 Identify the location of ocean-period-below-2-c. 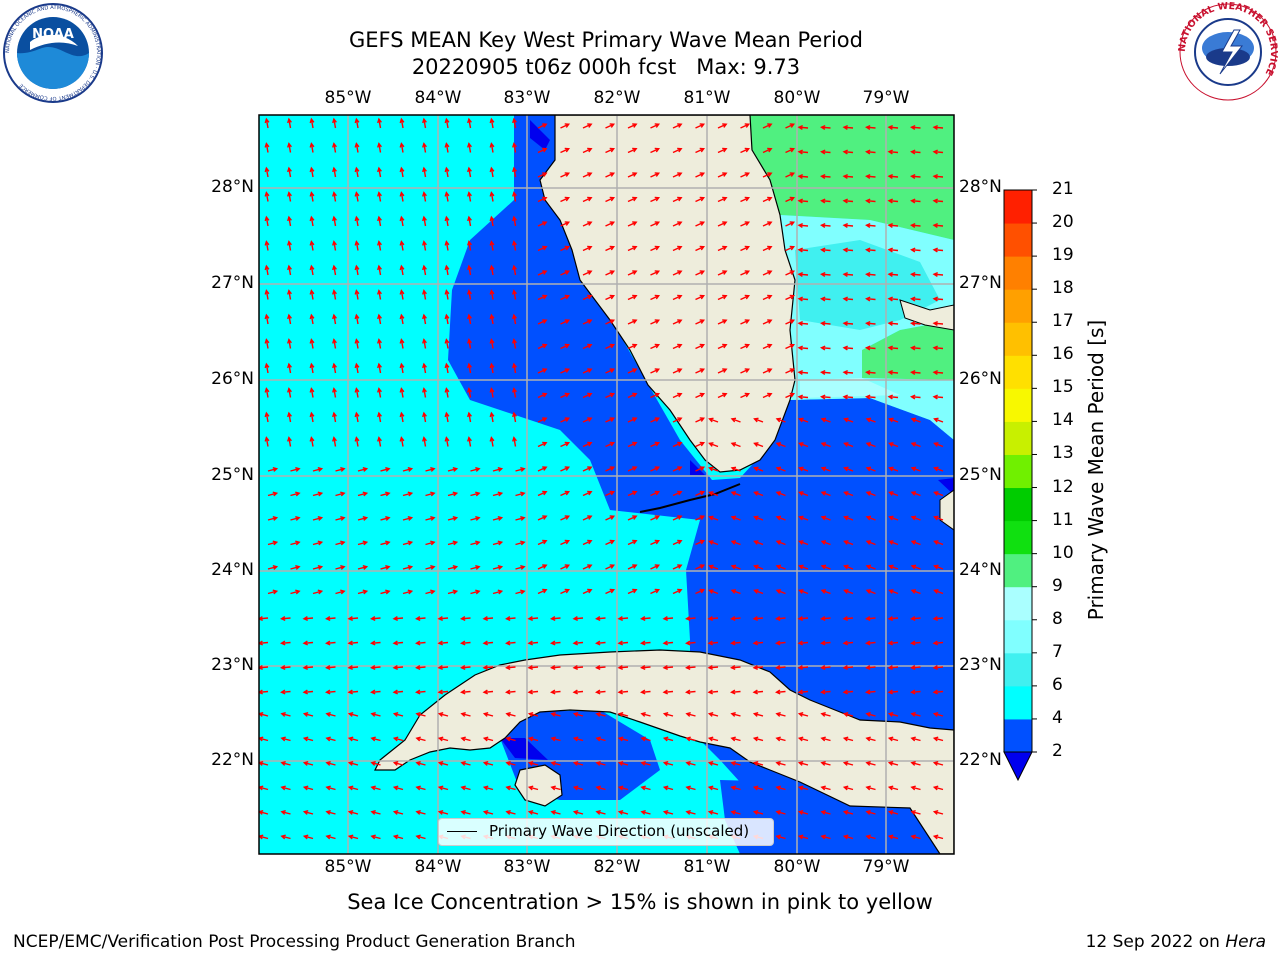
(697, 467).